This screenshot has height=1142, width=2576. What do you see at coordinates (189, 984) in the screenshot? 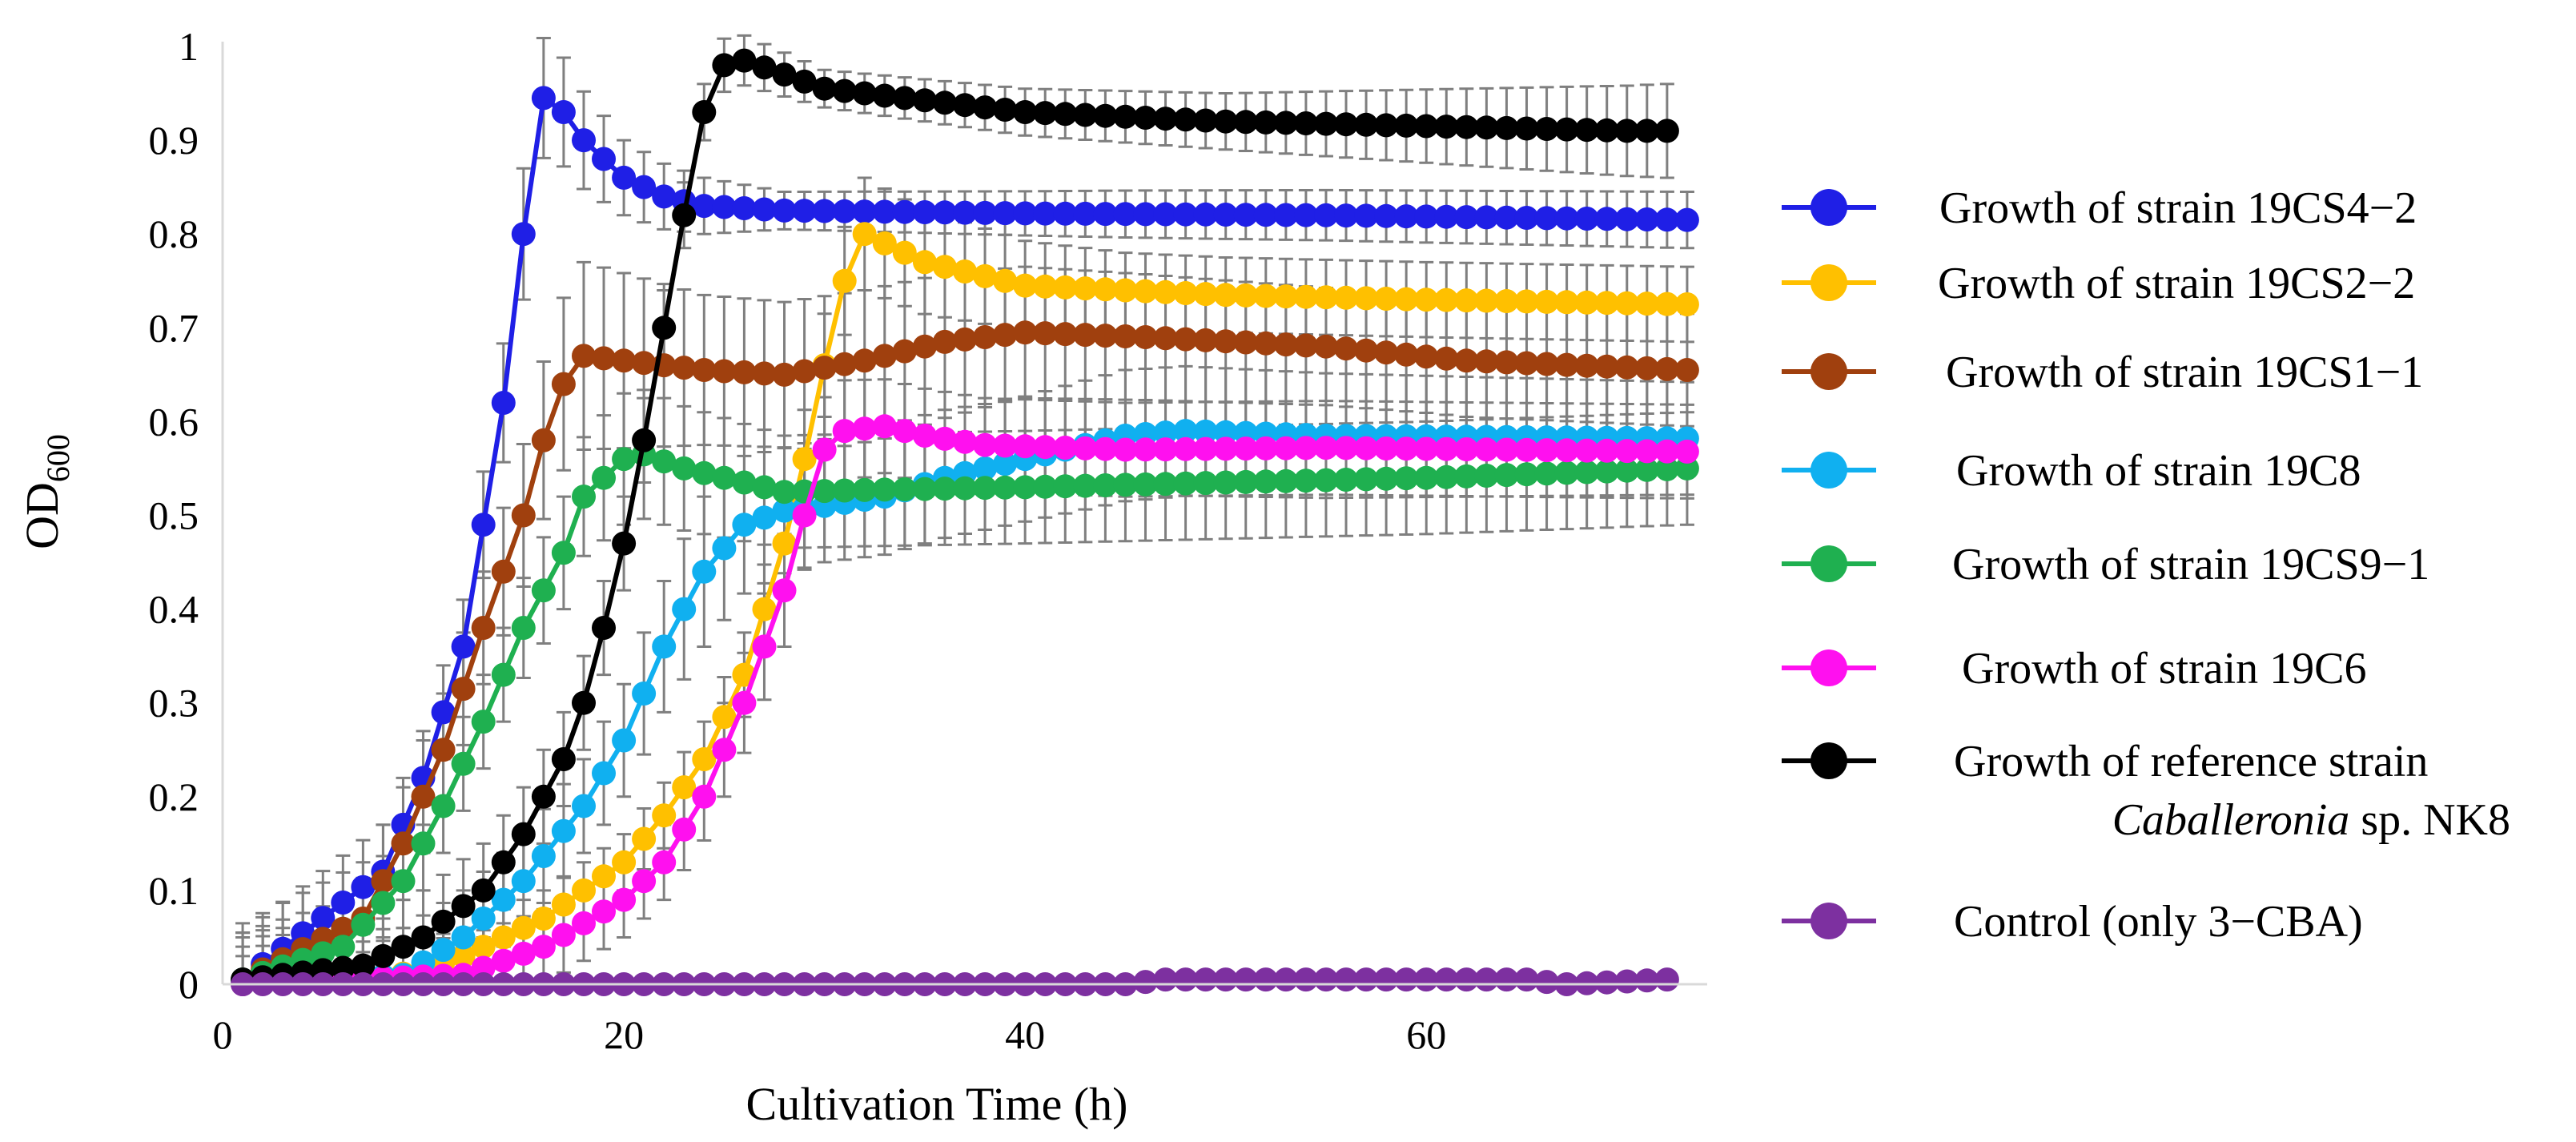
I see `y-tick-label: 0` at bounding box center [189, 984].